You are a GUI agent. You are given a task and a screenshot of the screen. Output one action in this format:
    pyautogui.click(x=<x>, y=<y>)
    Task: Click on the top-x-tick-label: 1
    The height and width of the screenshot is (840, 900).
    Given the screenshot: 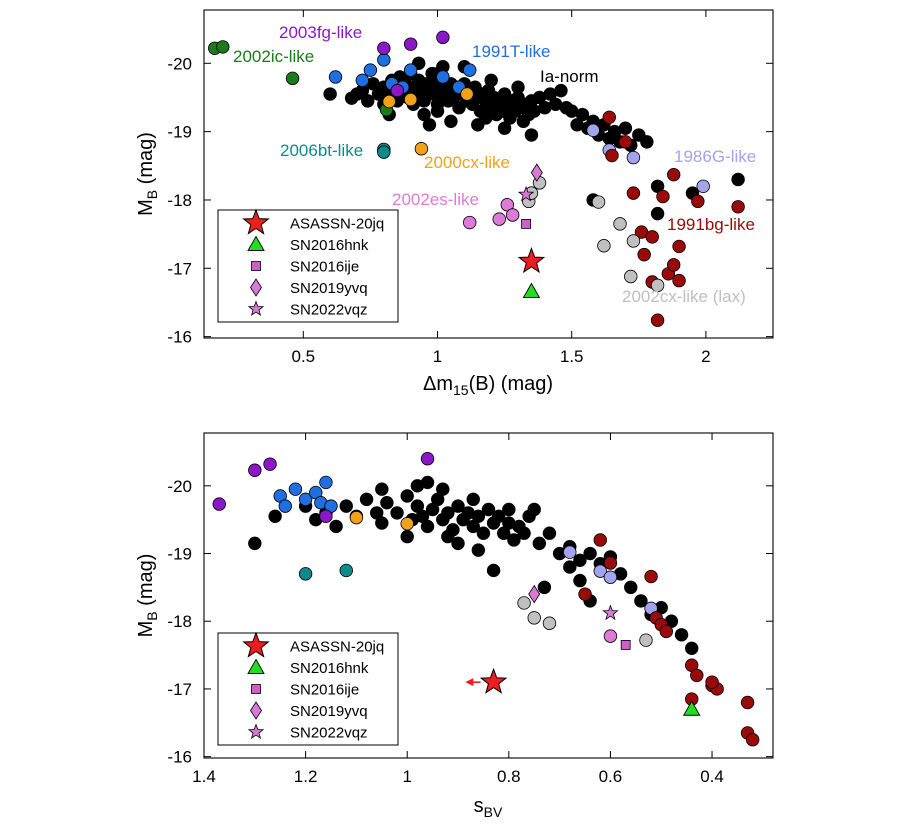 What is the action you would take?
    pyautogui.click(x=437, y=356)
    